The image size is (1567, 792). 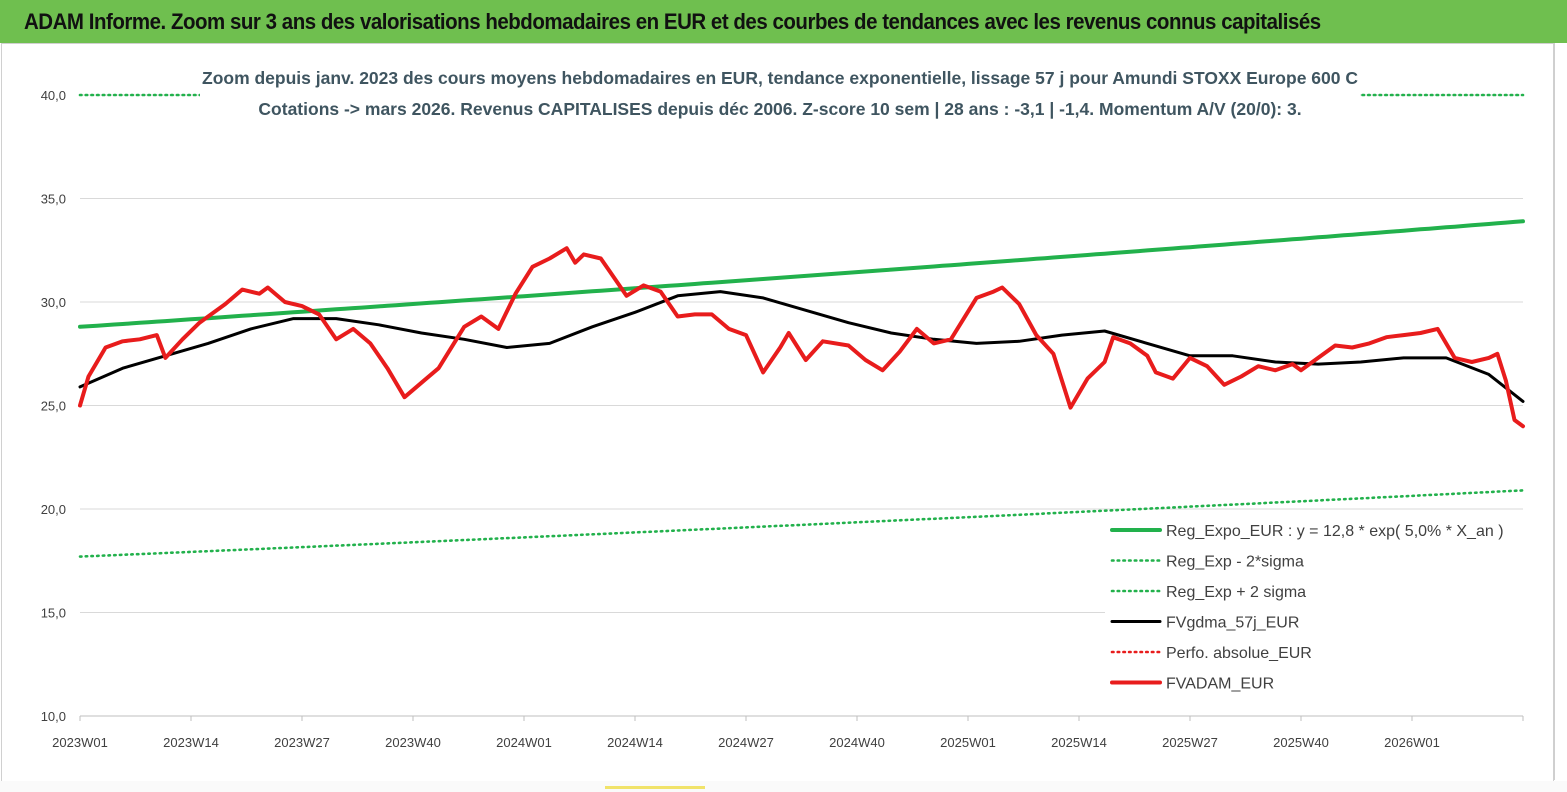 I want to click on legend-label: Perfo. absolue_EUR, so click(x=1239, y=653).